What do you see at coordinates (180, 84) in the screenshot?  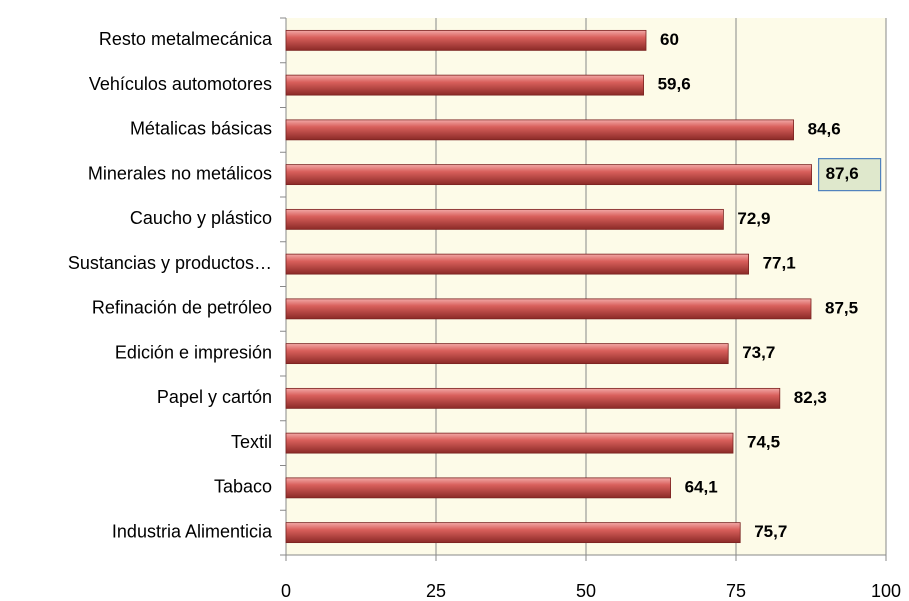 I see `y-tick-label: Vehículos automotores` at bounding box center [180, 84].